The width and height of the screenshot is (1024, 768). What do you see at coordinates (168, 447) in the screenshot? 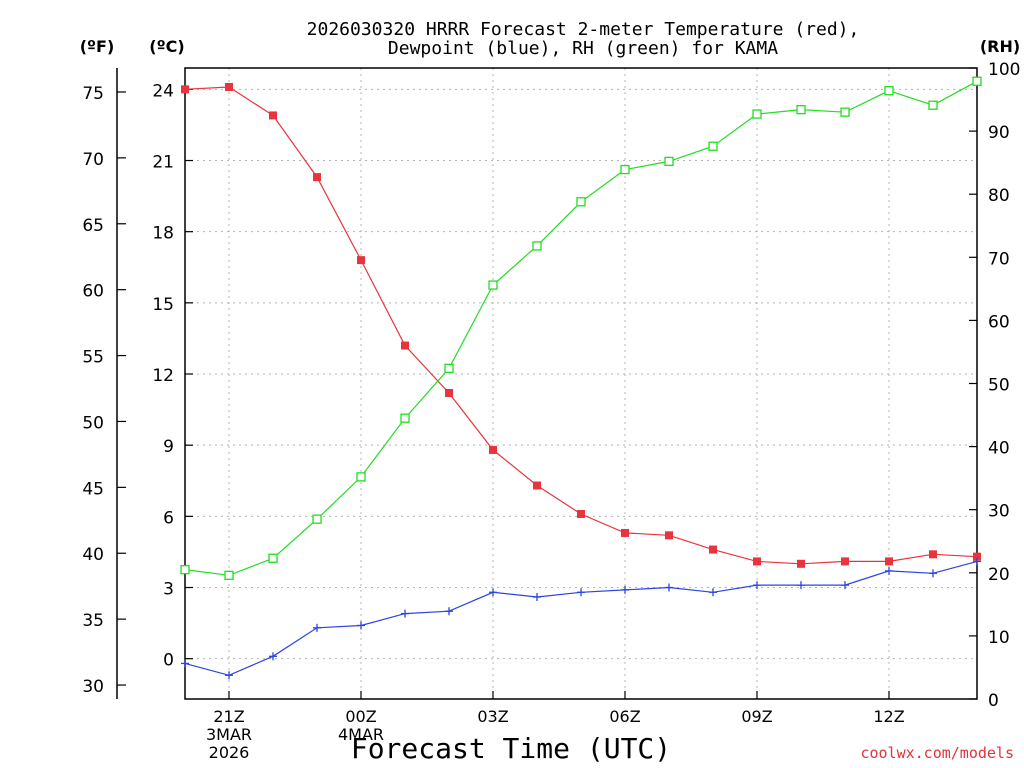
I see `celsius-tick-label: 9` at bounding box center [168, 447].